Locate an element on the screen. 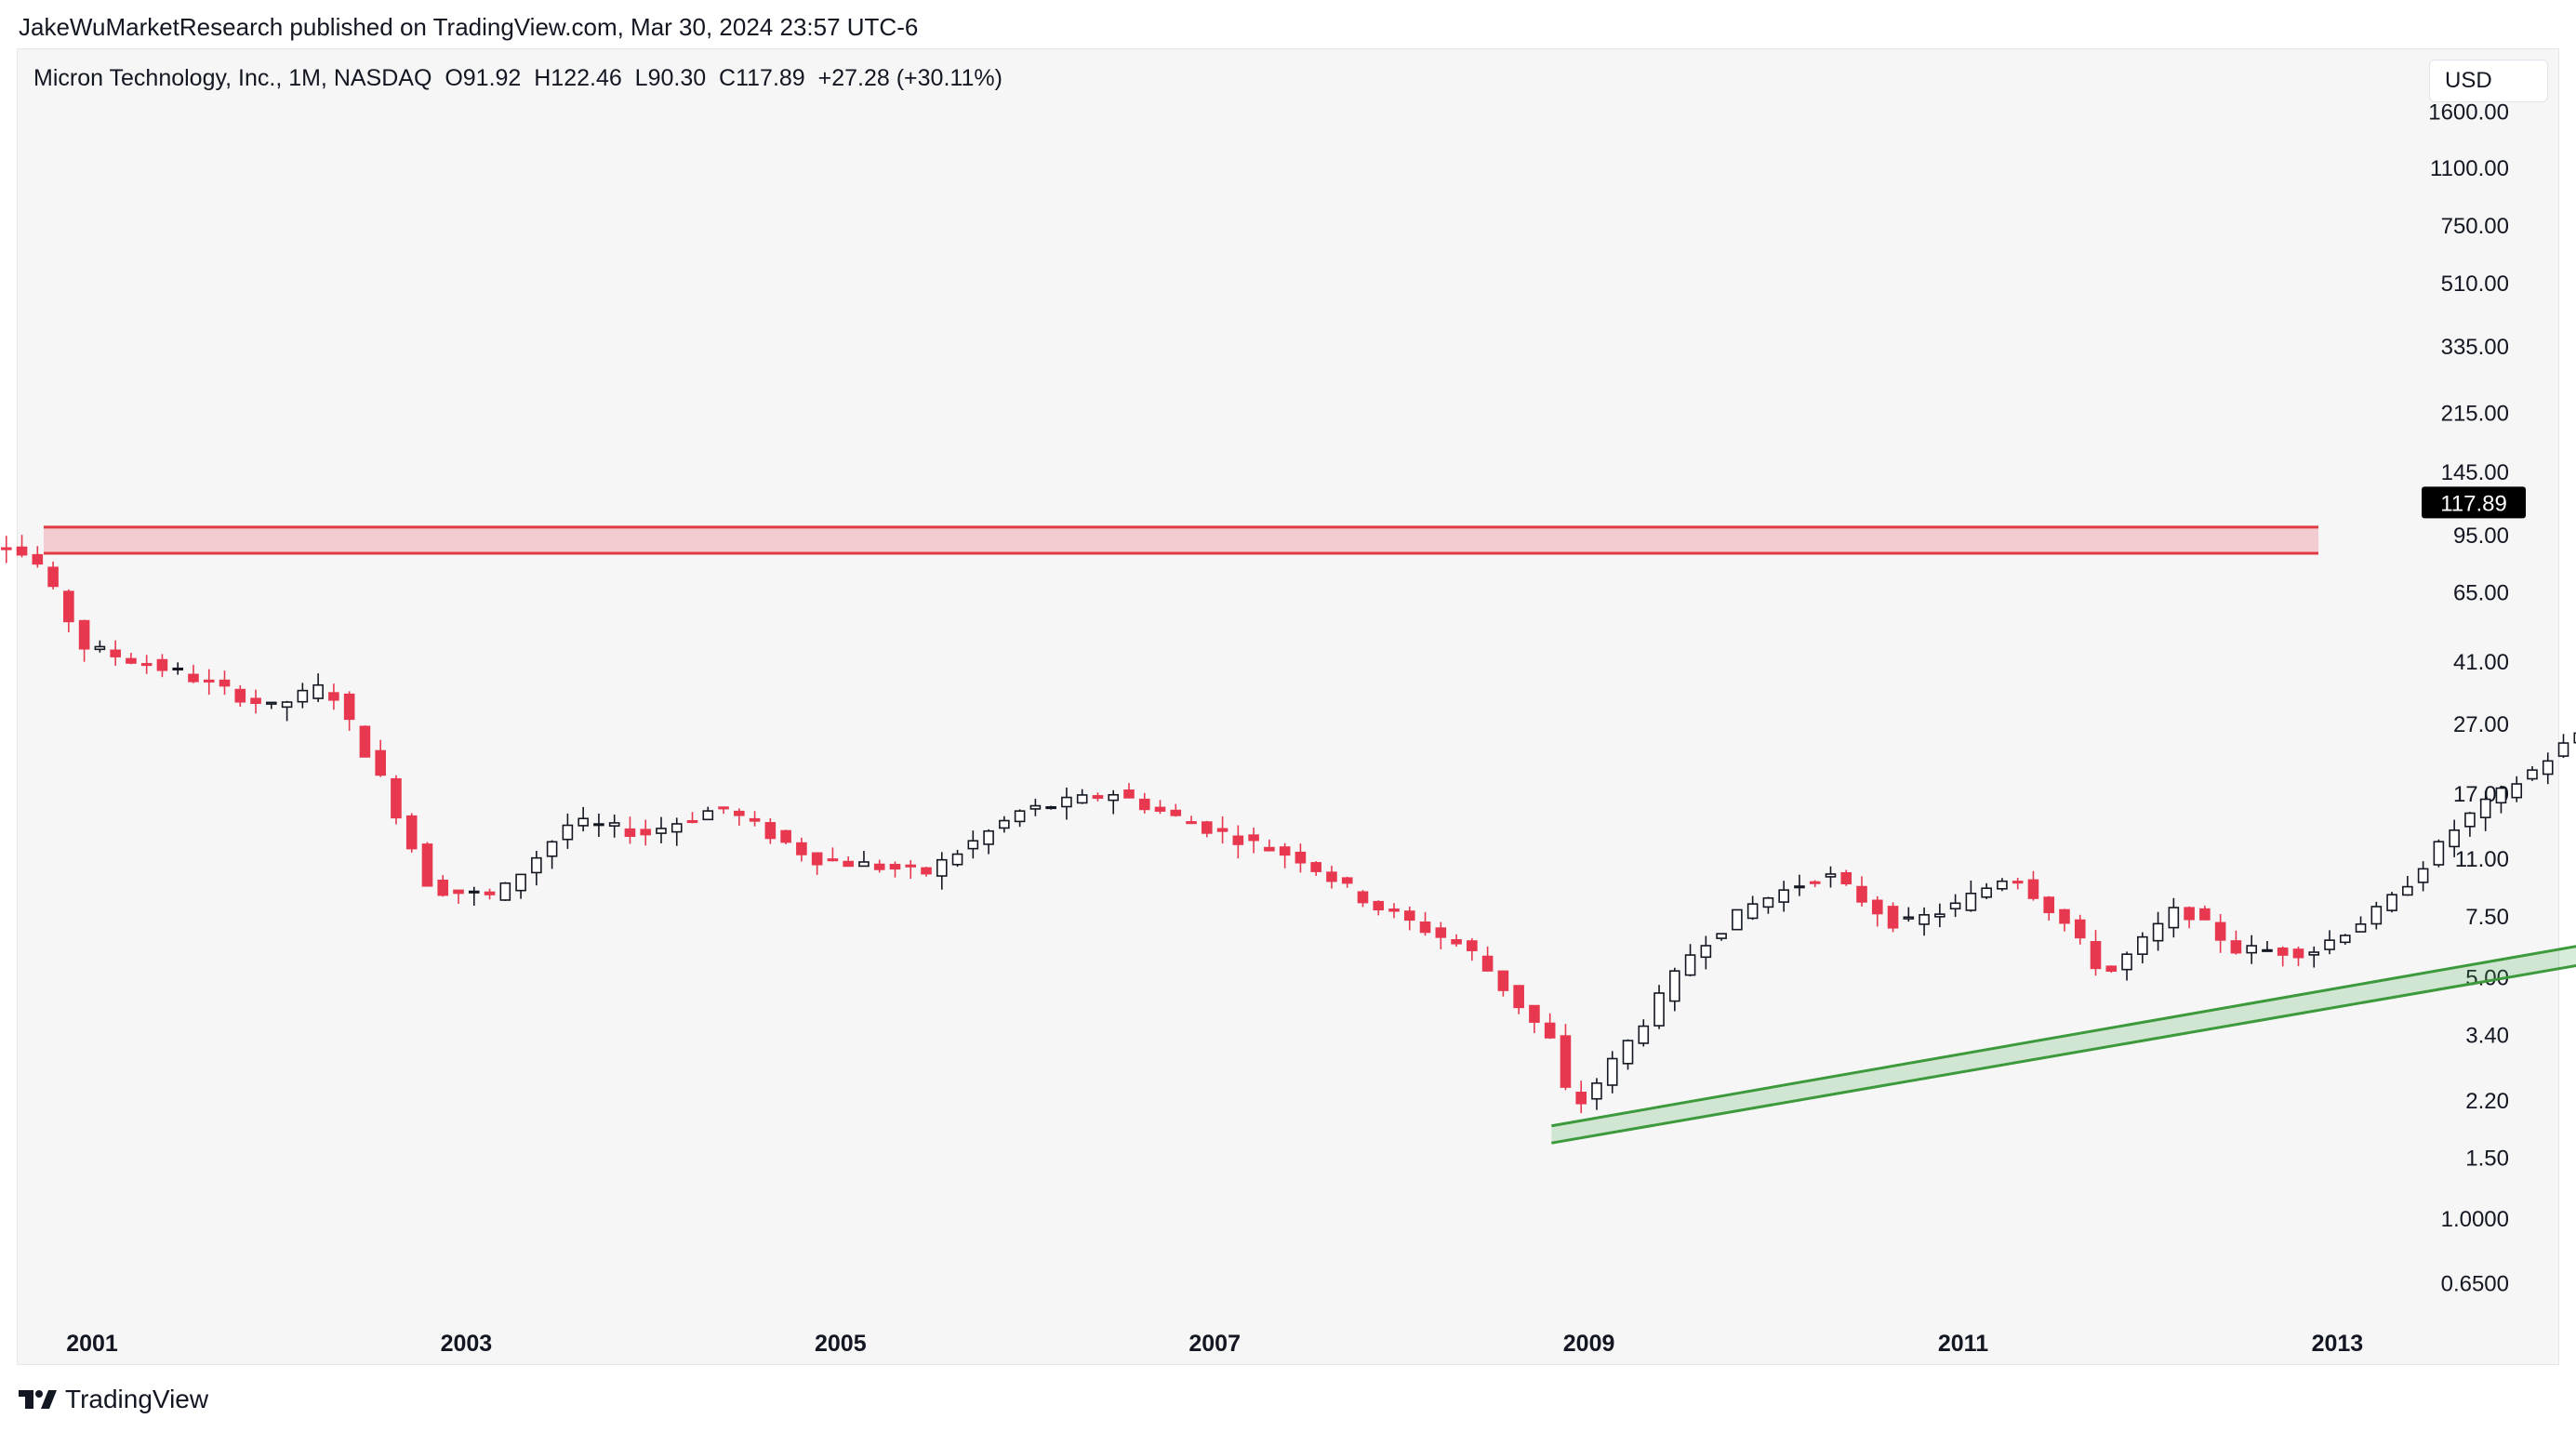  y-axis-label: 41.00 is located at coordinates (2481, 662).